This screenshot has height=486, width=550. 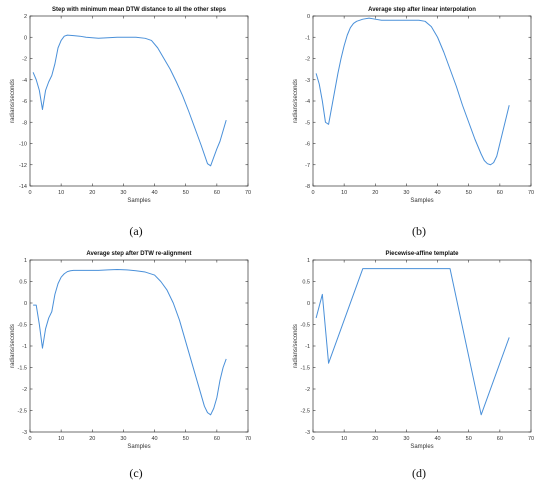 I want to click on y-tick-label: -5, so click(x=307, y=123).